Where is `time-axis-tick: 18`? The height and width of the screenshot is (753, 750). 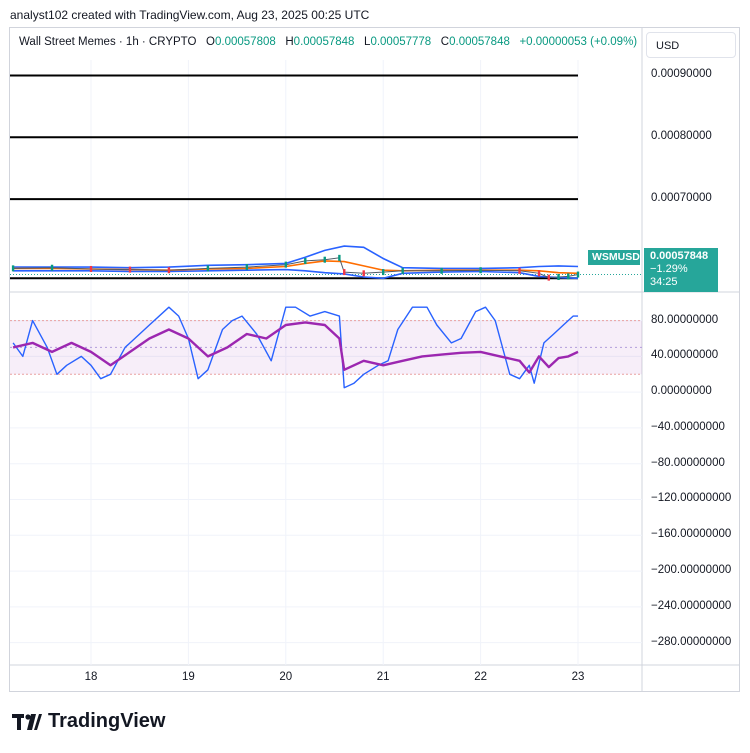
time-axis-tick: 18 is located at coordinates (91, 677).